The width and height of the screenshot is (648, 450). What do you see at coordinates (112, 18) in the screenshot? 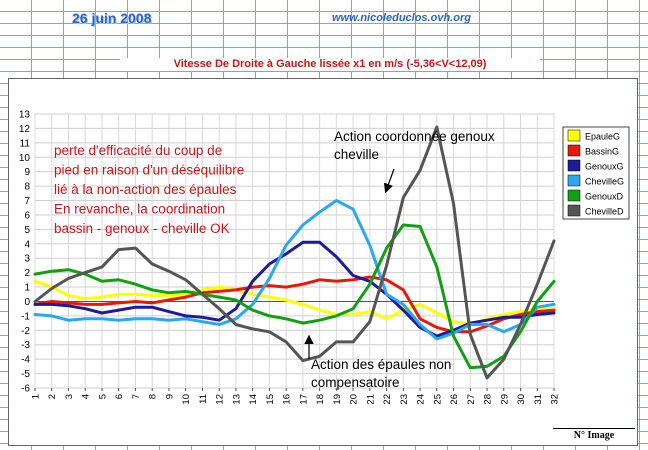
I see `header-date: 26 juin 2008` at bounding box center [112, 18].